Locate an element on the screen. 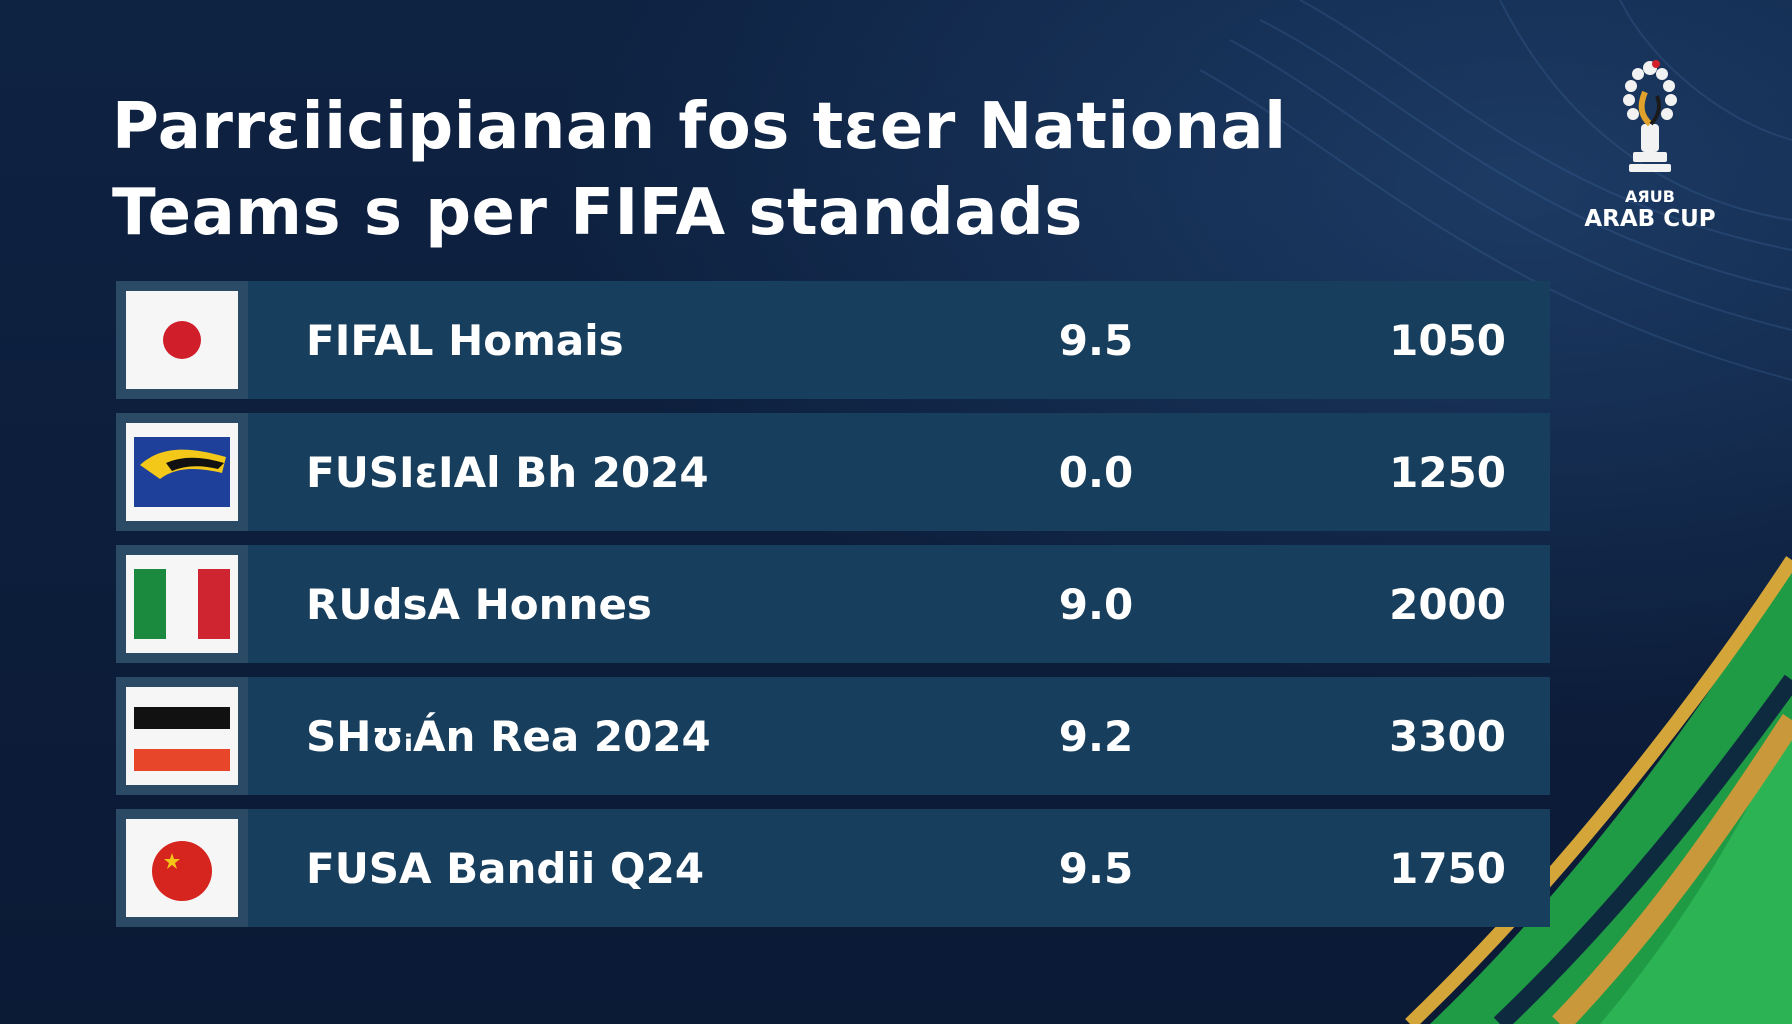  team-score: 0.0 is located at coordinates (1096, 472).